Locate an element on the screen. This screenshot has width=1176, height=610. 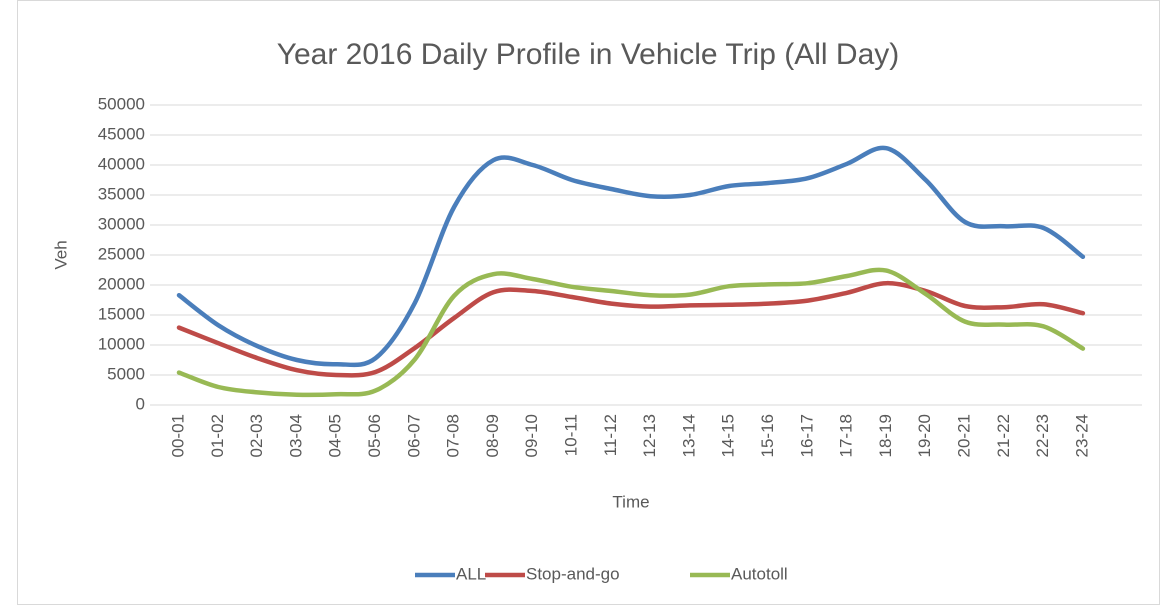
y-tick-label: 15000 is located at coordinates (121, 313).